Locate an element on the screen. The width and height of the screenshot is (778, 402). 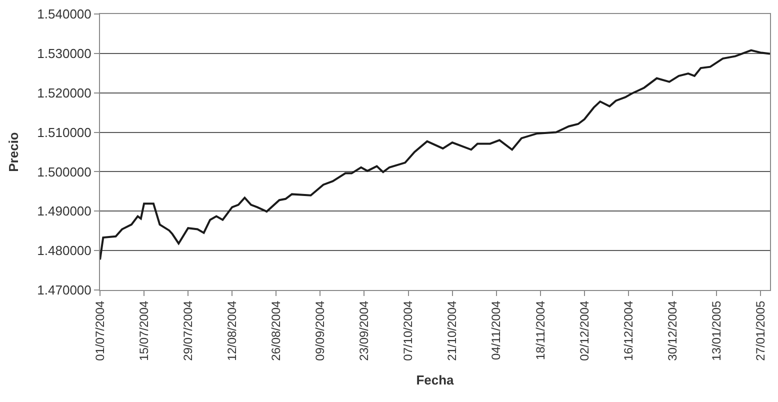
x-tick-label: 16/12/2004 is located at coordinates (628, 330).